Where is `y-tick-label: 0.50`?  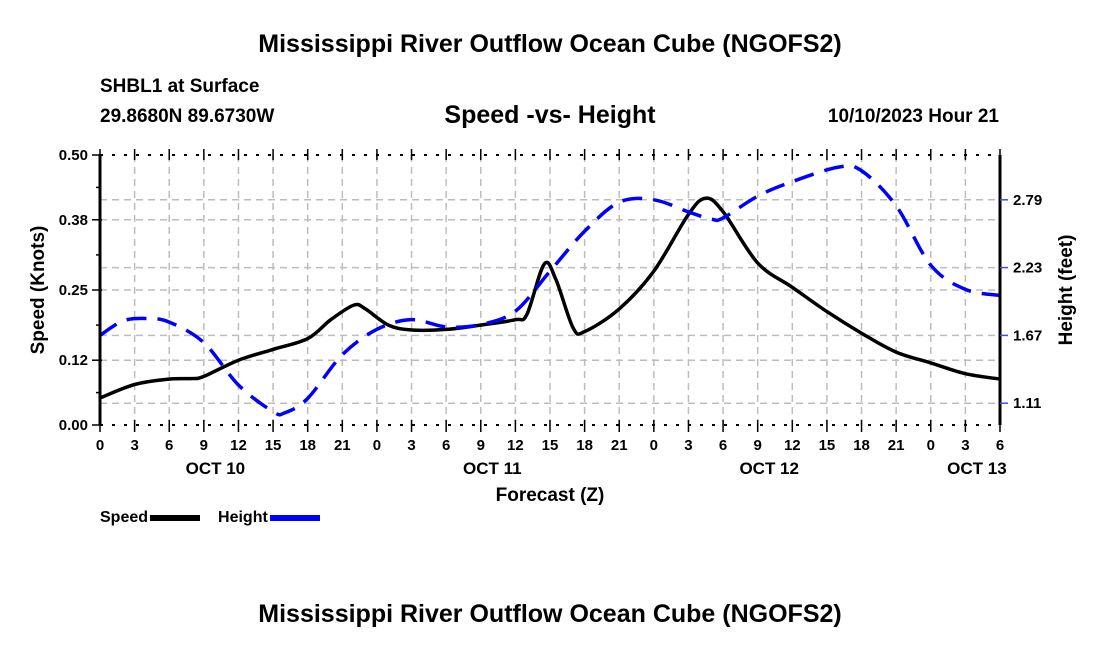
y-tick-label: 0.50 is located at coordinates (73, 155).